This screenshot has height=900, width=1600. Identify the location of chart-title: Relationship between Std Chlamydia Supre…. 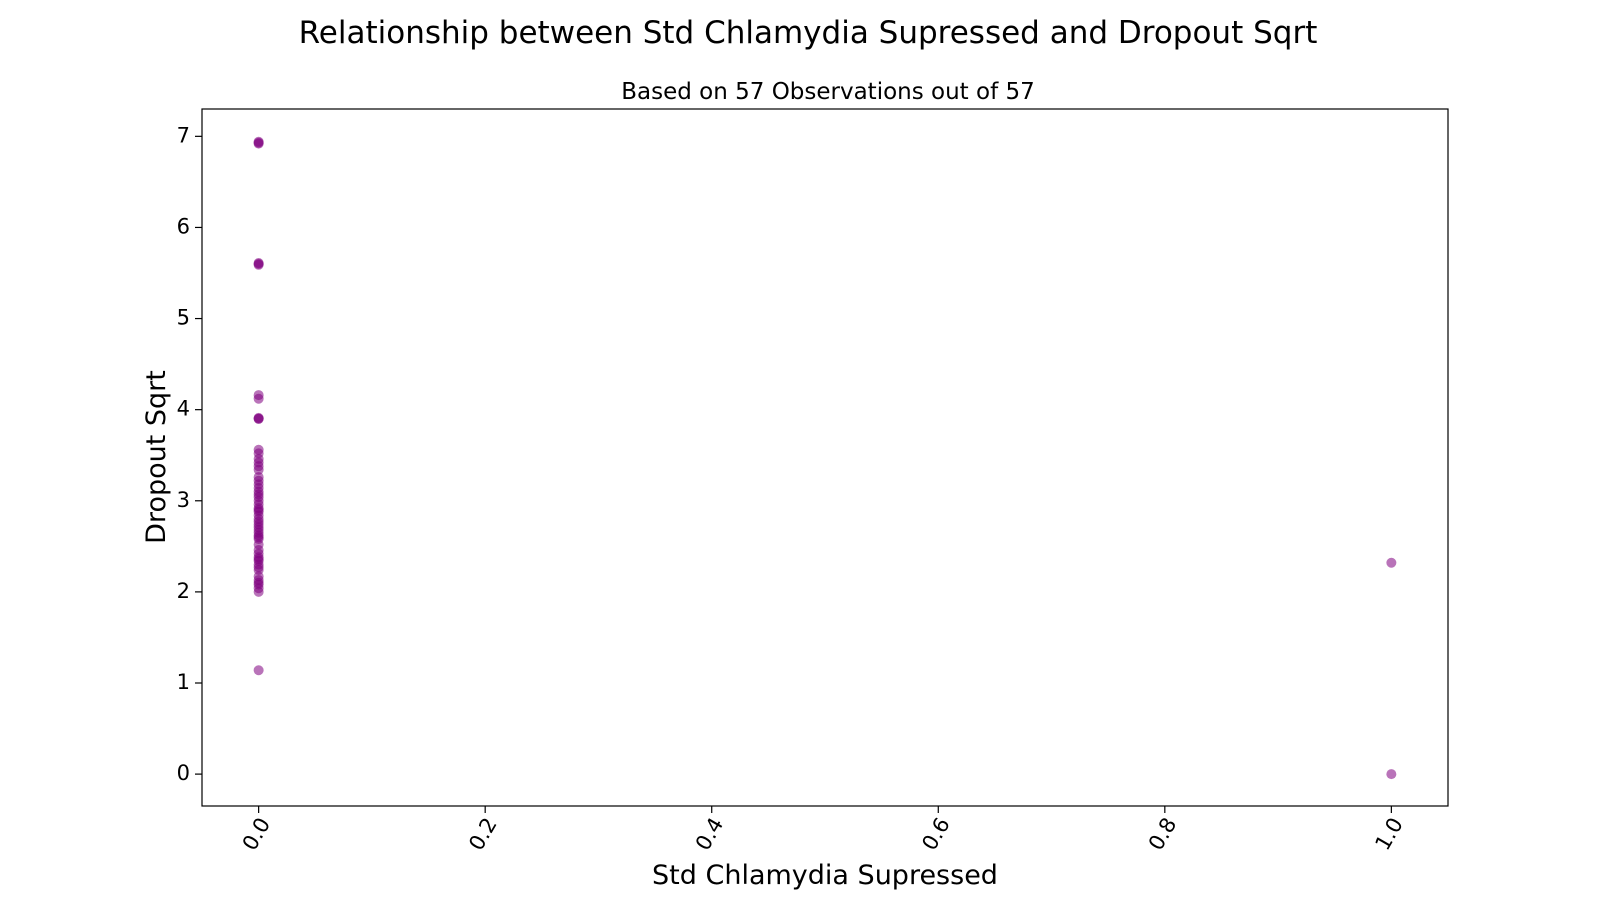
(808, 33).